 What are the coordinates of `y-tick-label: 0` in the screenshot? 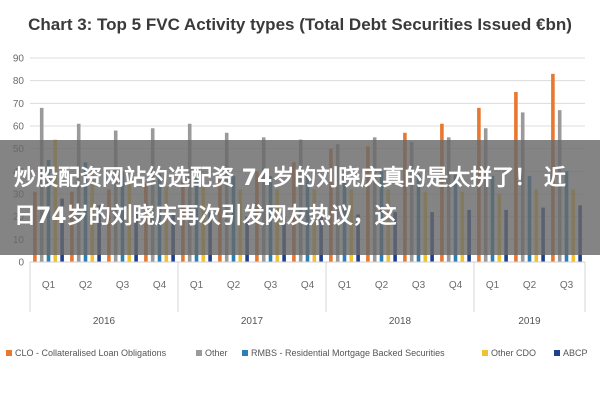 It's located at (21, 263).